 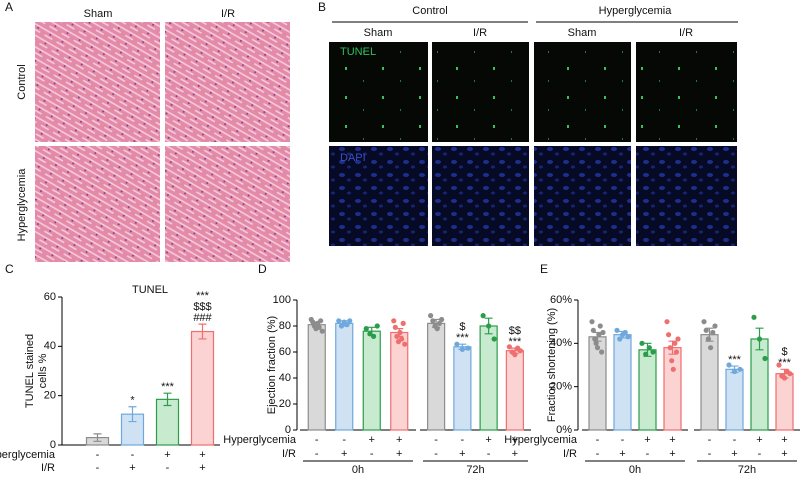 I want to click on y-tick-label: 60%, so click(x=561, y=300).